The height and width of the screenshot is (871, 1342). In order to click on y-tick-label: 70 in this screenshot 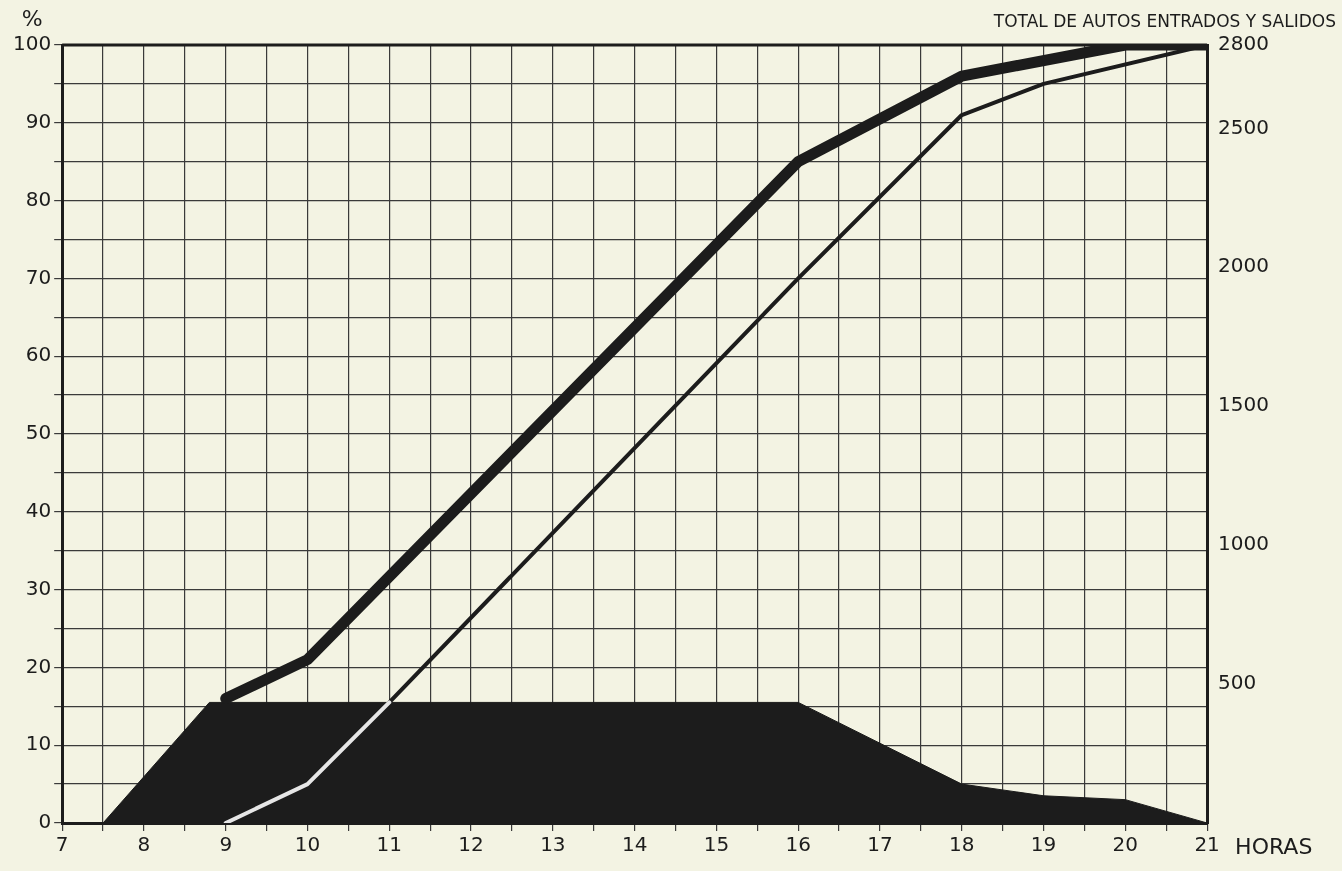, I will do `click(38, 276)`.